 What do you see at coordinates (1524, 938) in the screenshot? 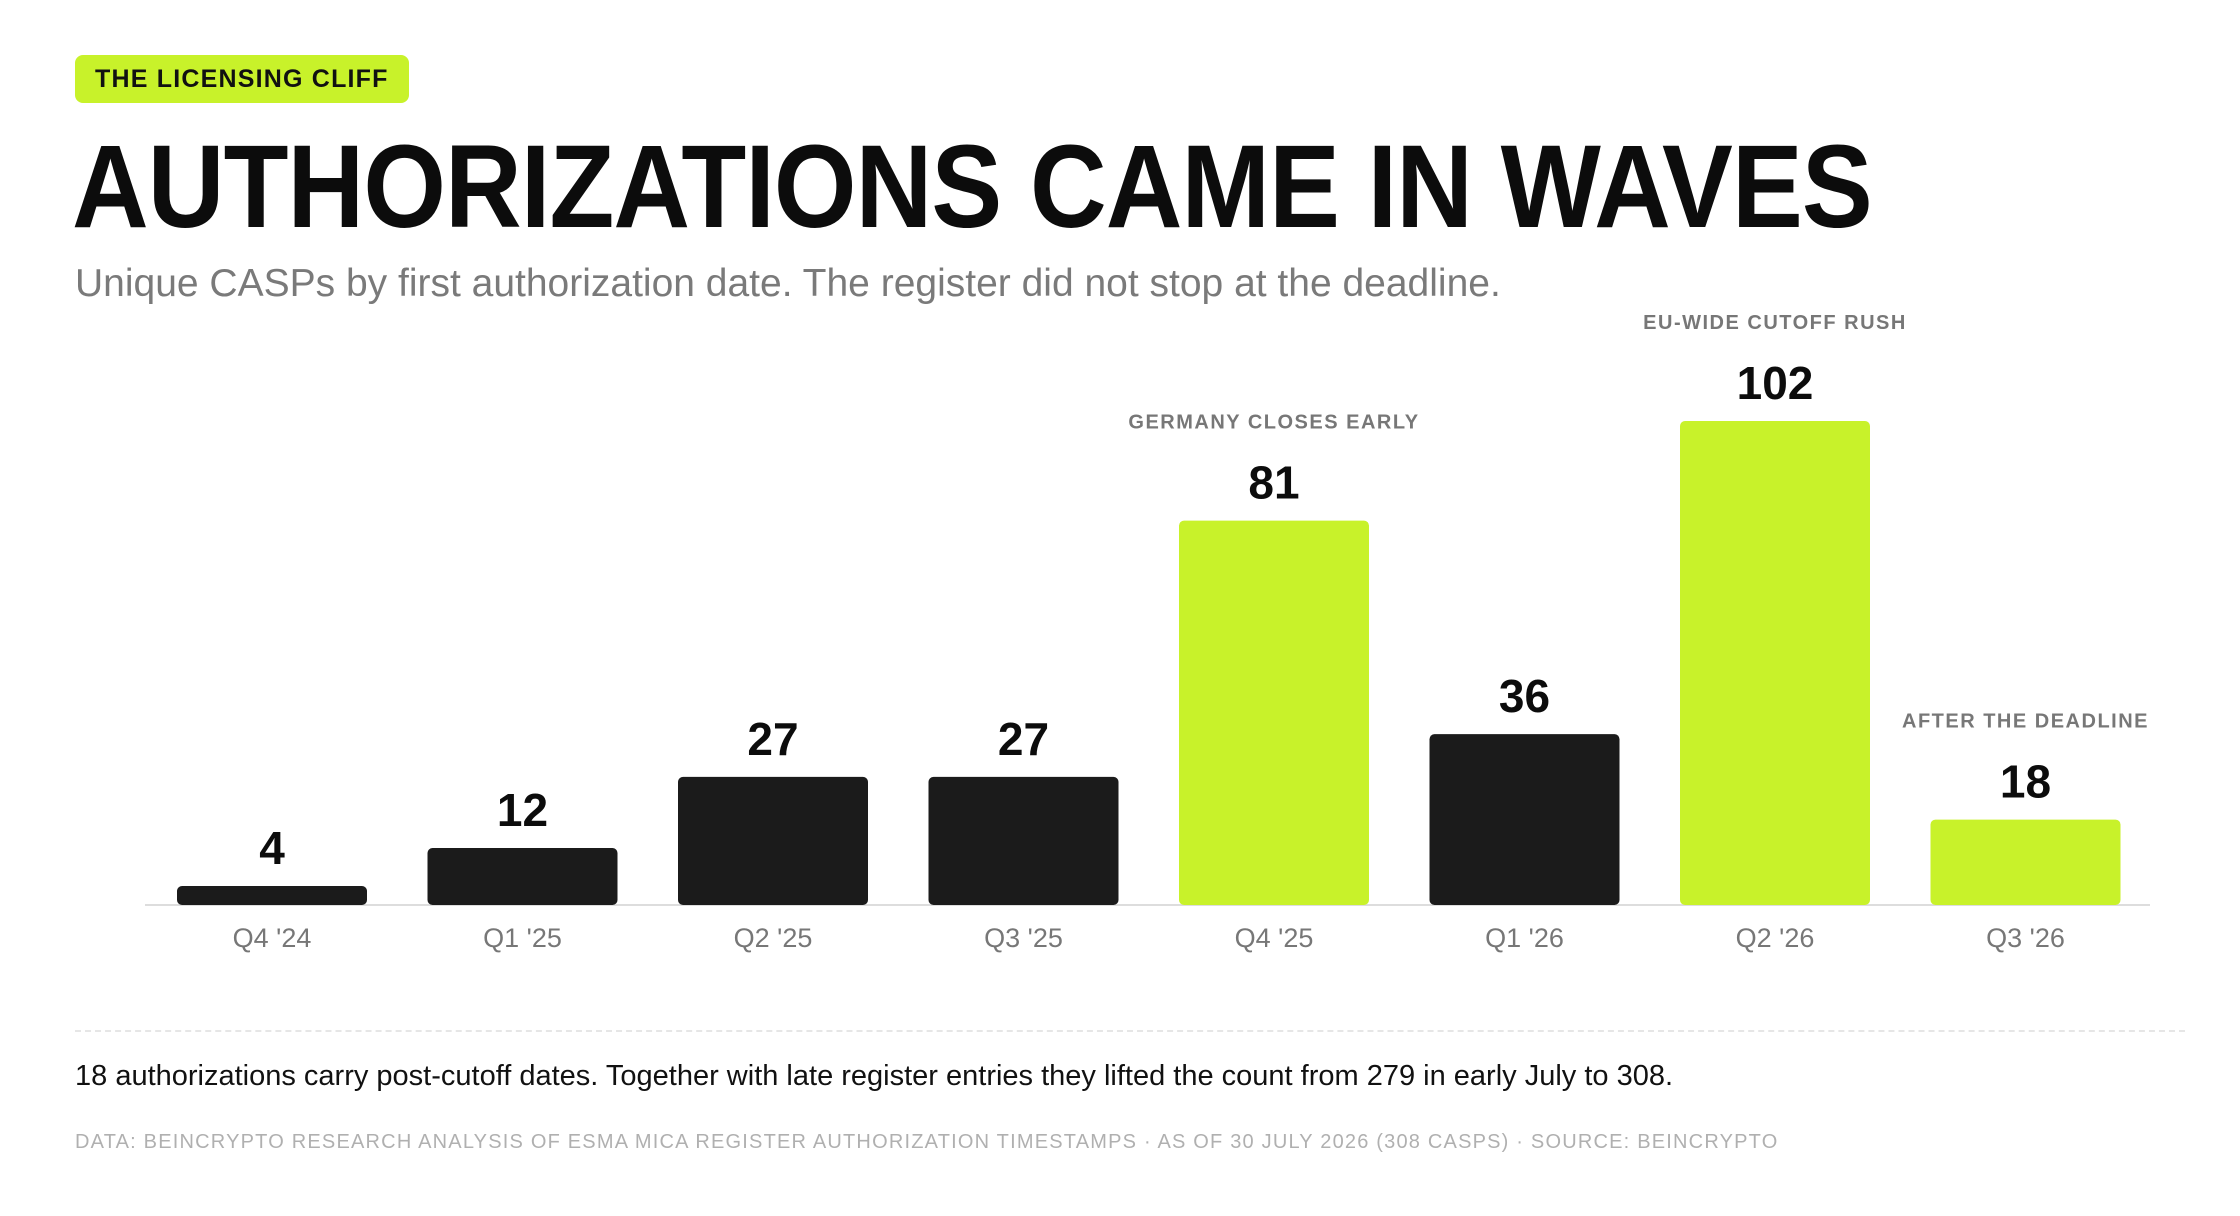
I see `x-tick-label-5: Q1 '26` at bounding box center [1524, 938].